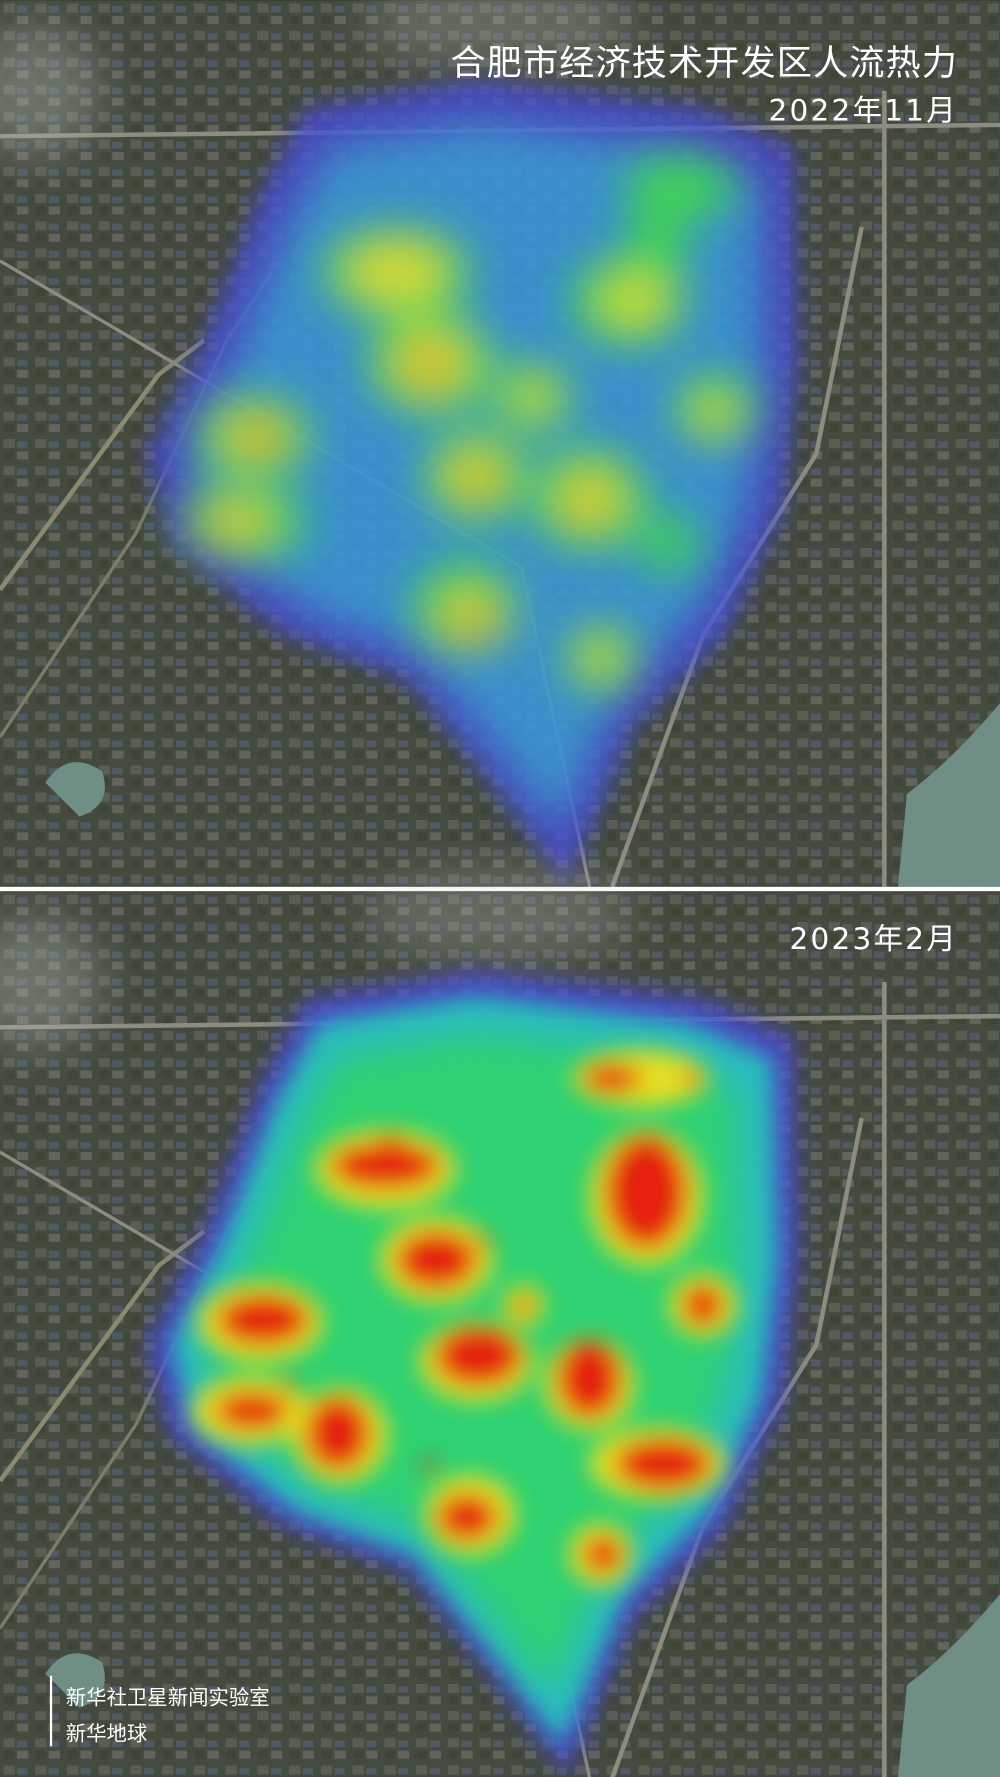  What do you see at coordinates (873, 939) in the screenshot?
I see `panel-date: 2023年2月` at bounding box center [873, 939].